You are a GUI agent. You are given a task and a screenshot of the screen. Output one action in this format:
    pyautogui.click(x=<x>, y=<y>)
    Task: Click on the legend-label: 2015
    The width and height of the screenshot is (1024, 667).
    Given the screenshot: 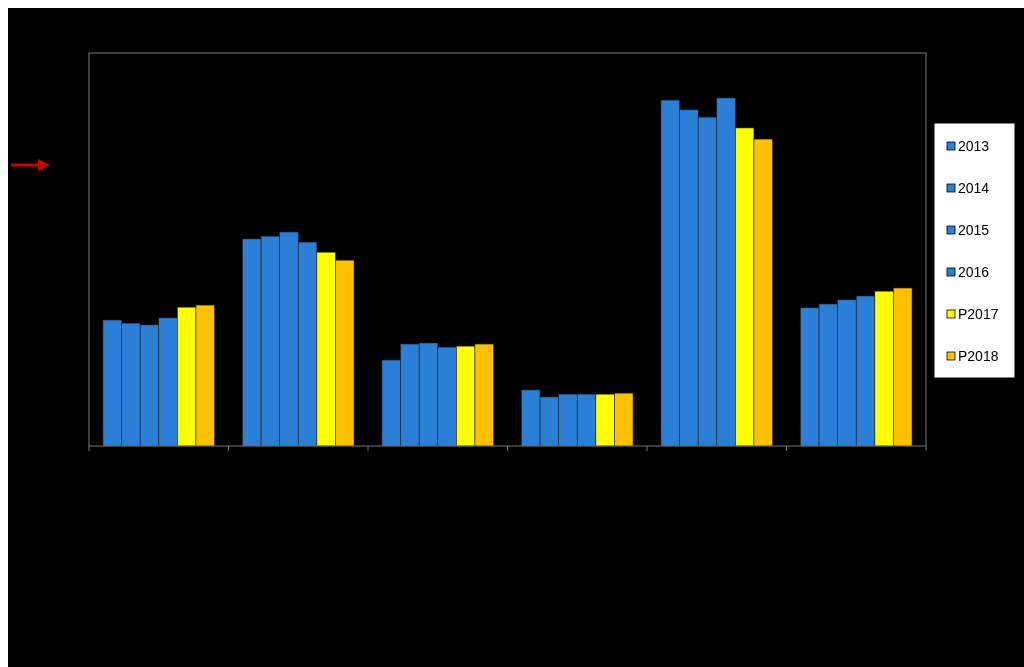 What is the action you would take?
    pyautogui.click(x=974, y=230)
    